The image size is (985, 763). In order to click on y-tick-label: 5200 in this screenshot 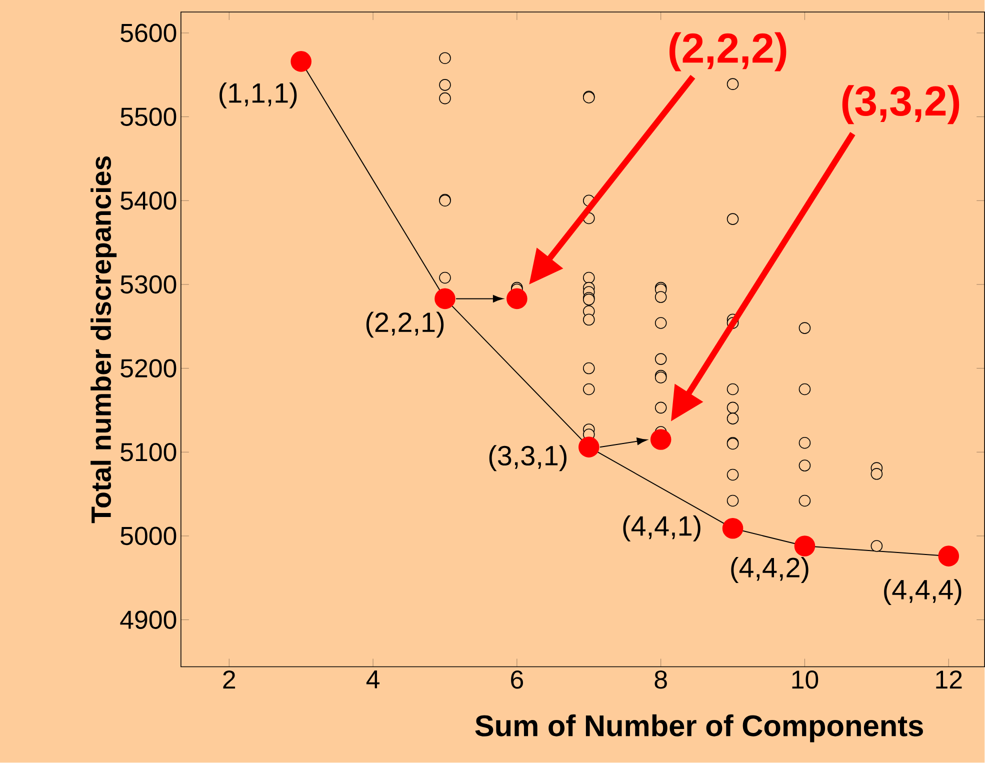, I will do `click(148, 368)`.